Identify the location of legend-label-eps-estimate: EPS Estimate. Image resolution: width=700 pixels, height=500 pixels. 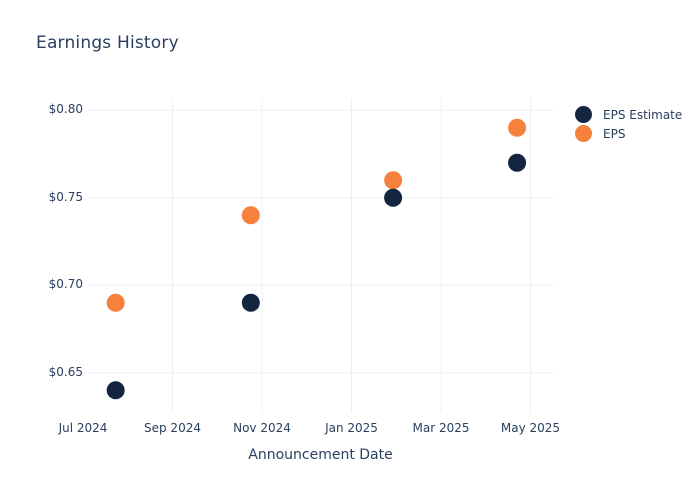
(643, 114).